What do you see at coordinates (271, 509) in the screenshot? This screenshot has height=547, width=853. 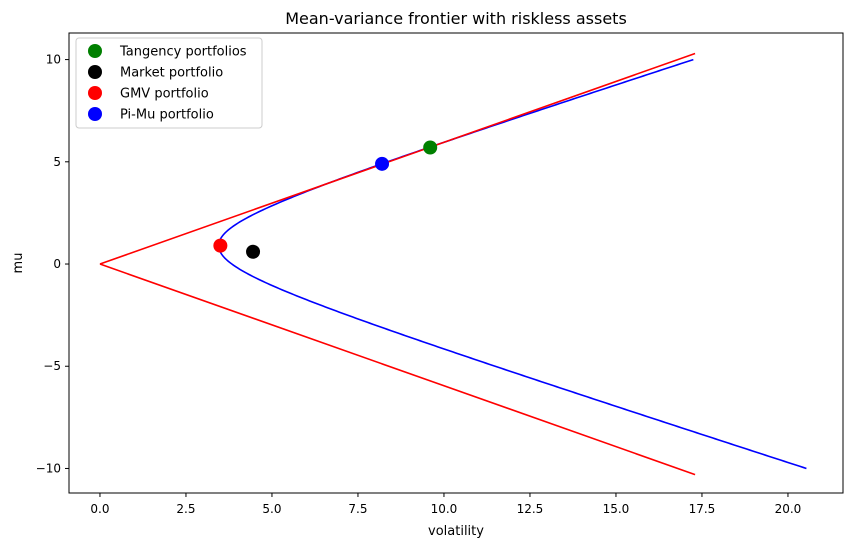 I see `x-tick-label: 5.0` at bounding box center [271, 509].